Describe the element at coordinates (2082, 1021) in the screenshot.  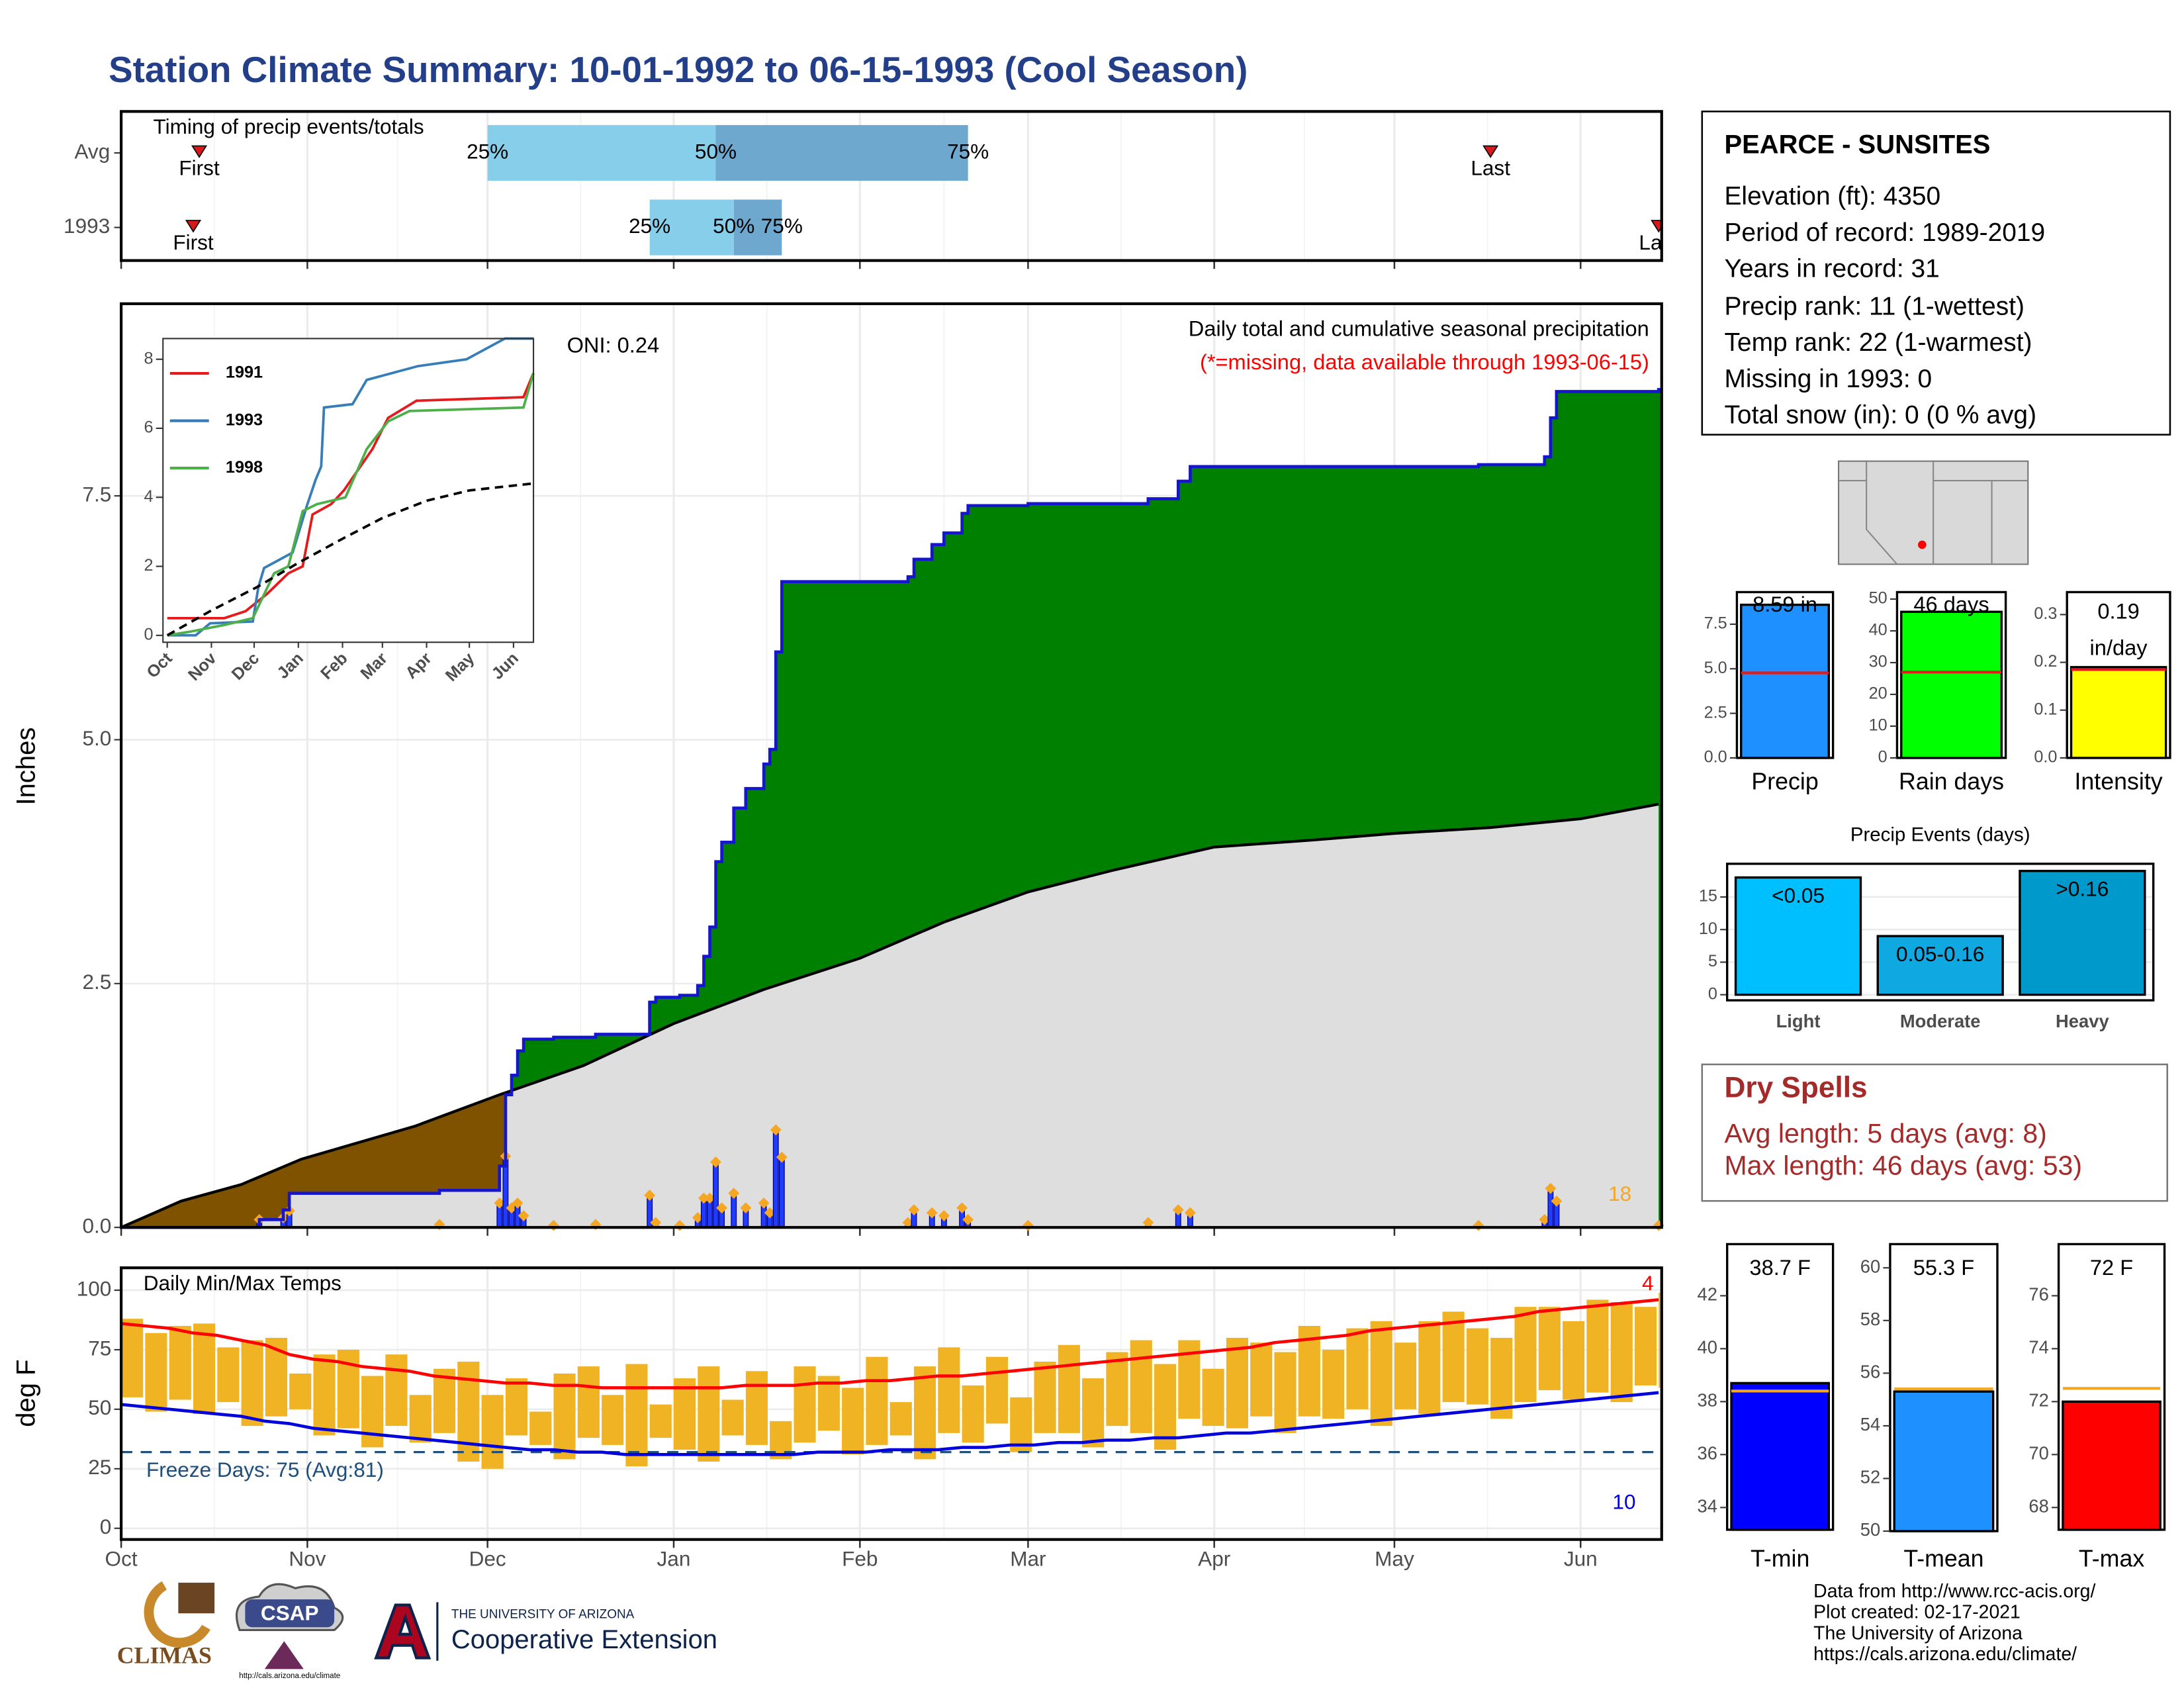
I see `x-tick-label: Heavy` at that location.